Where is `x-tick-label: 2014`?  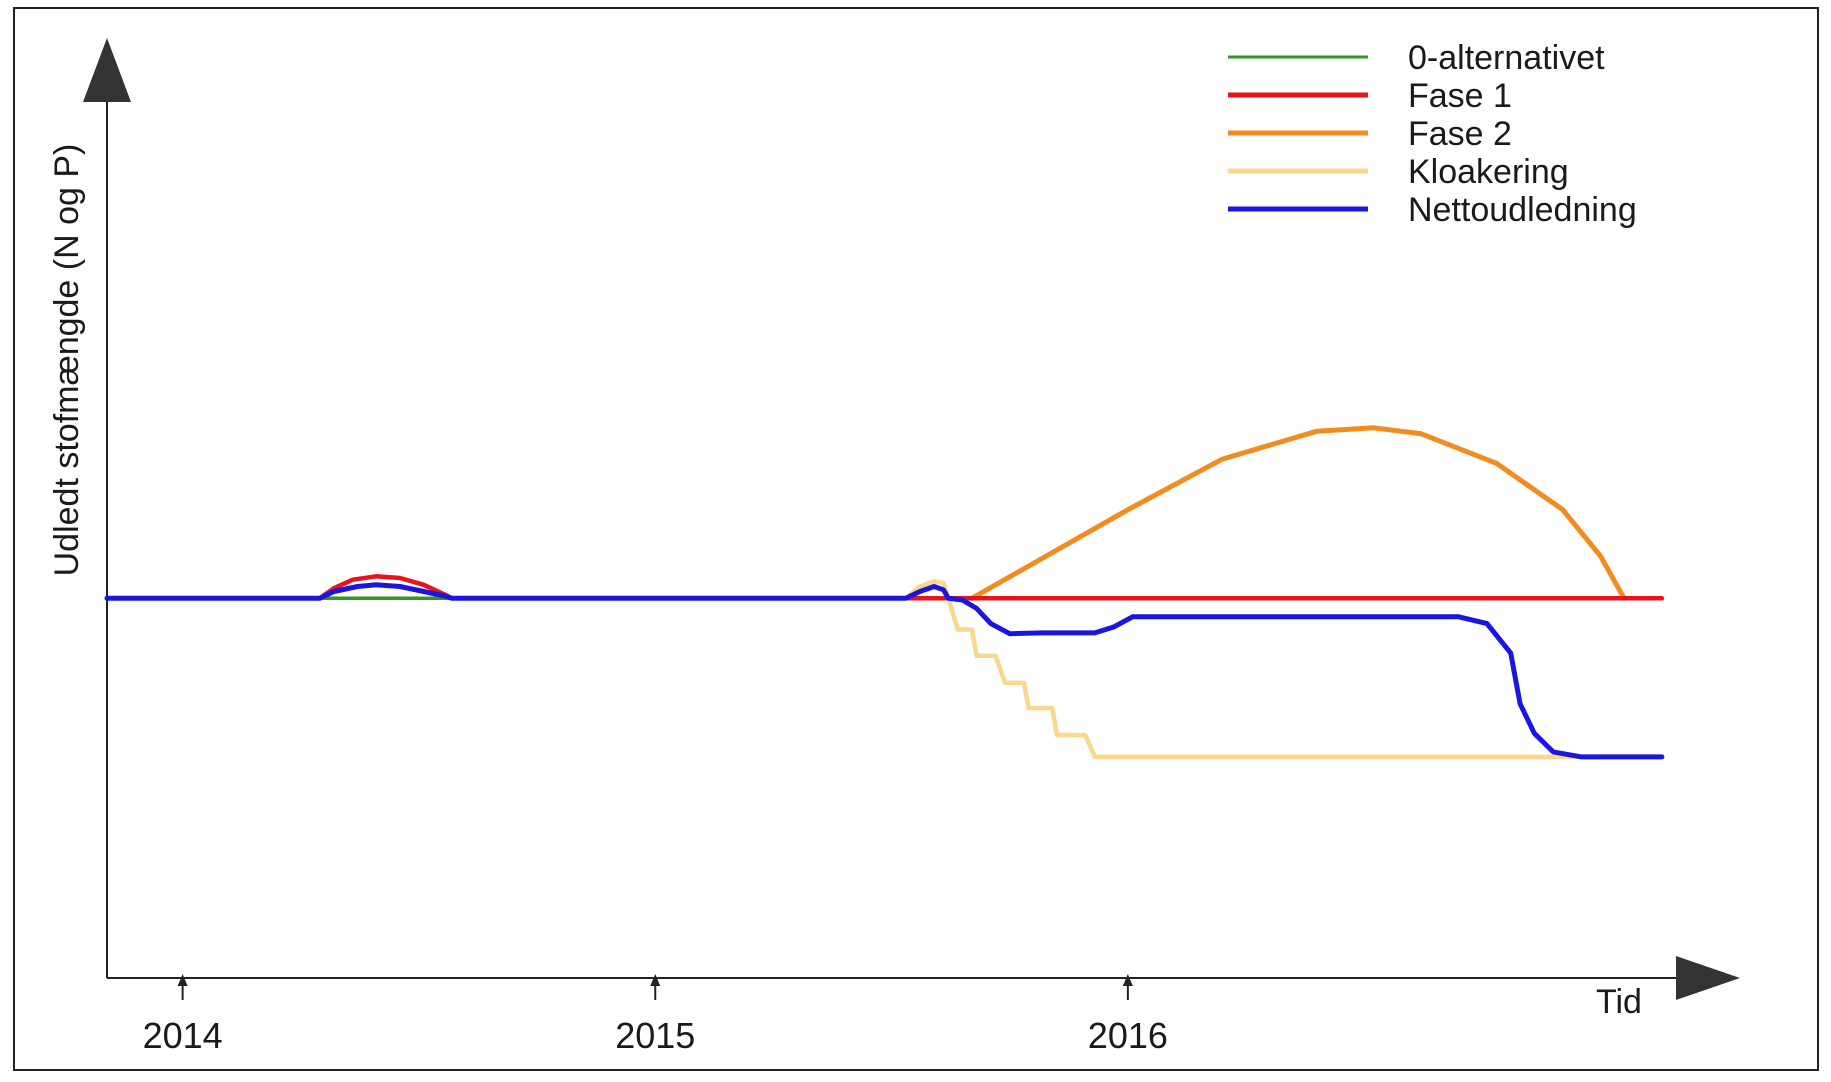
x-tick-label: 2014 is located at coordinates (183, 1035).